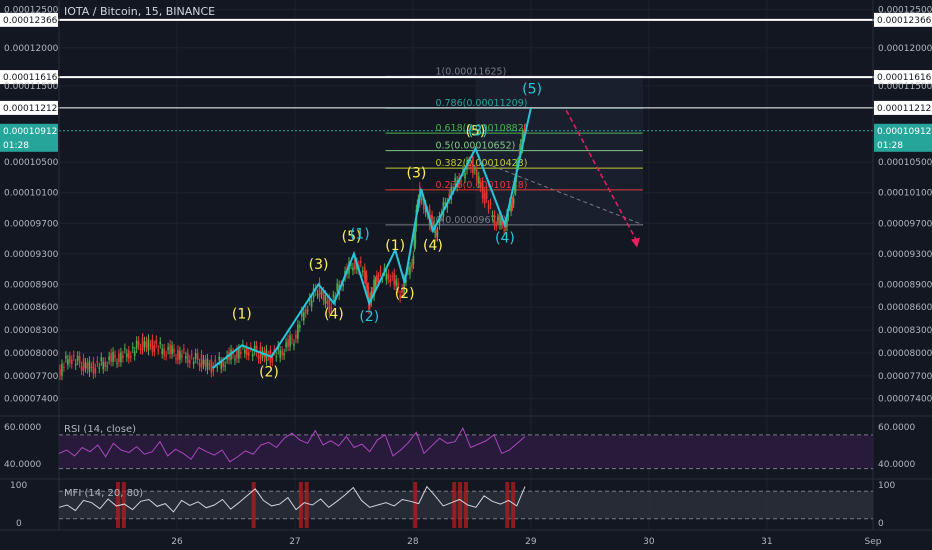  What do you see at coordinates (766, 542) in the screenshot?
I see `x-tick-label: 31` at bounding box center [766, 542].